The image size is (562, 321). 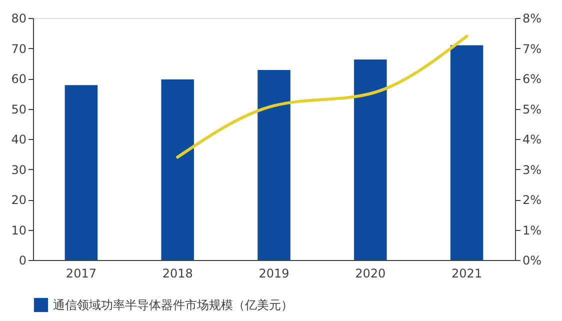 I want to click on y2-tick-label: 7%, so click(x=532, y=49).